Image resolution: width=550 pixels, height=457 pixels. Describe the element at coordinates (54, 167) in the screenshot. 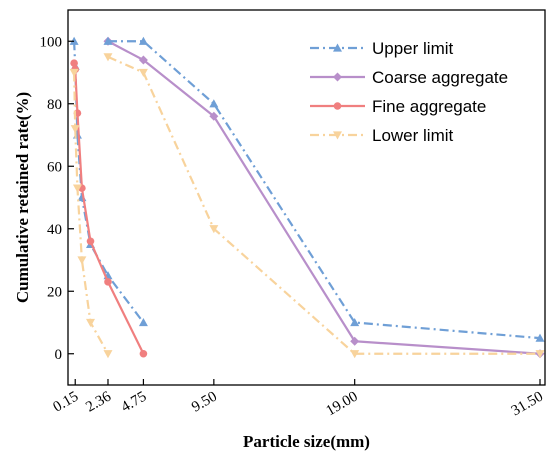

I see `y-tick-label: 60` at that location.